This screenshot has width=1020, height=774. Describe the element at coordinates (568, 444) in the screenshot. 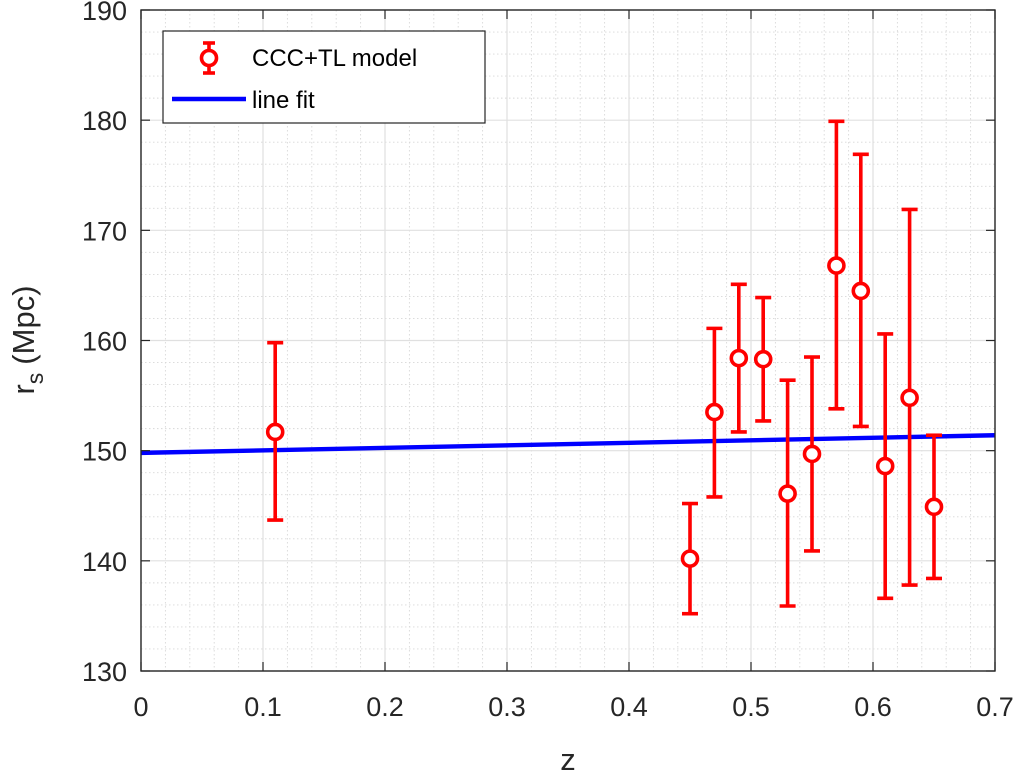

I see `line-fit` at that location.